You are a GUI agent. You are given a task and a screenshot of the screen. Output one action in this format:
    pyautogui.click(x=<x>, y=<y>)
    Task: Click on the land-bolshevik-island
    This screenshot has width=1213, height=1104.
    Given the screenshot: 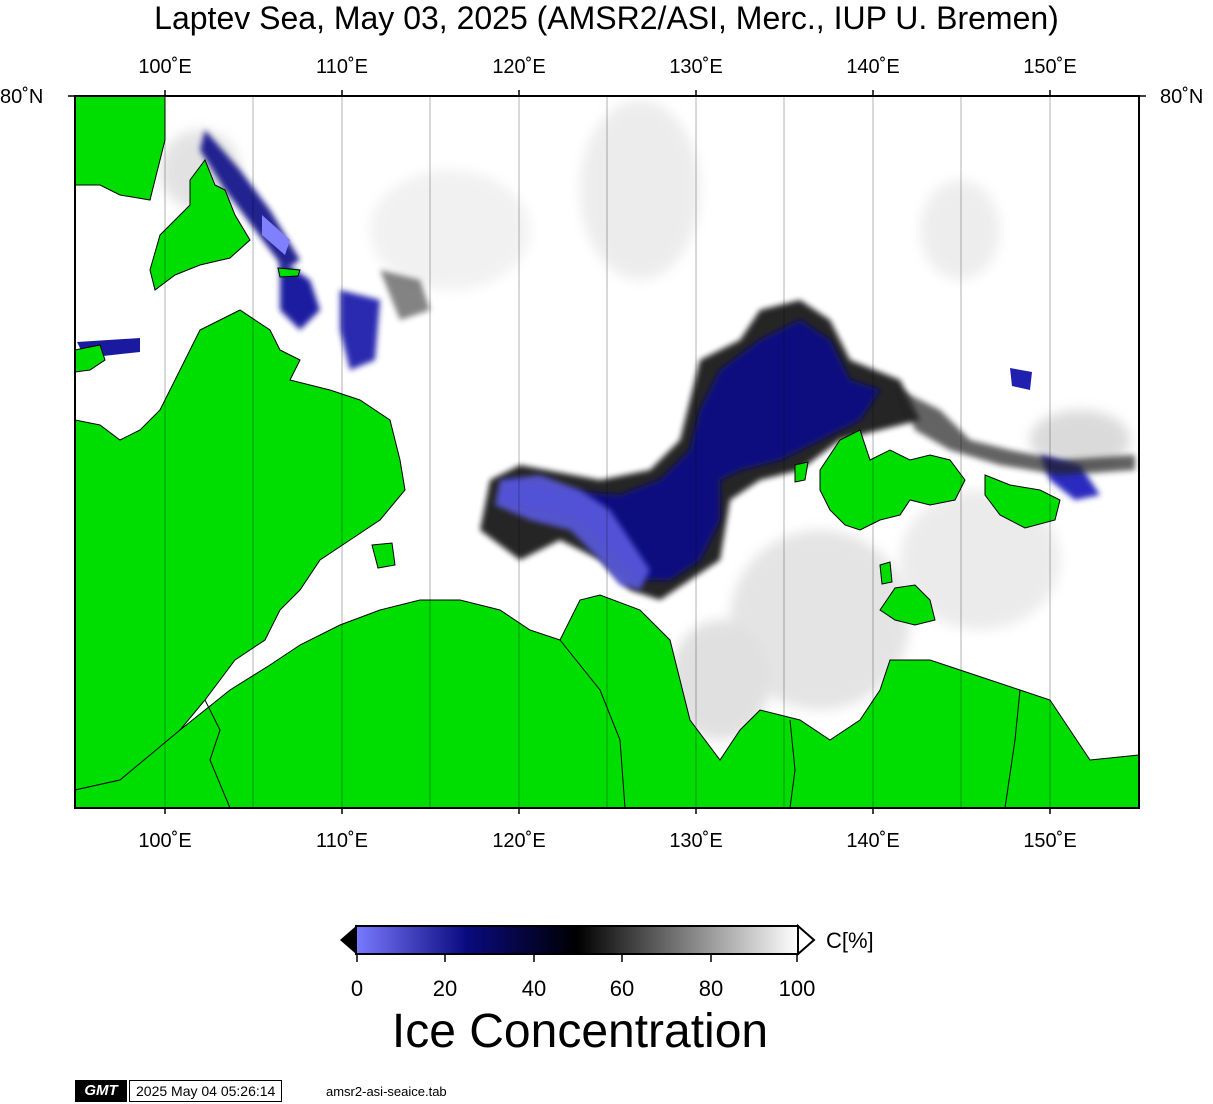 What is the action you would take?
    pyautogui.click(x=200, y=224)
    